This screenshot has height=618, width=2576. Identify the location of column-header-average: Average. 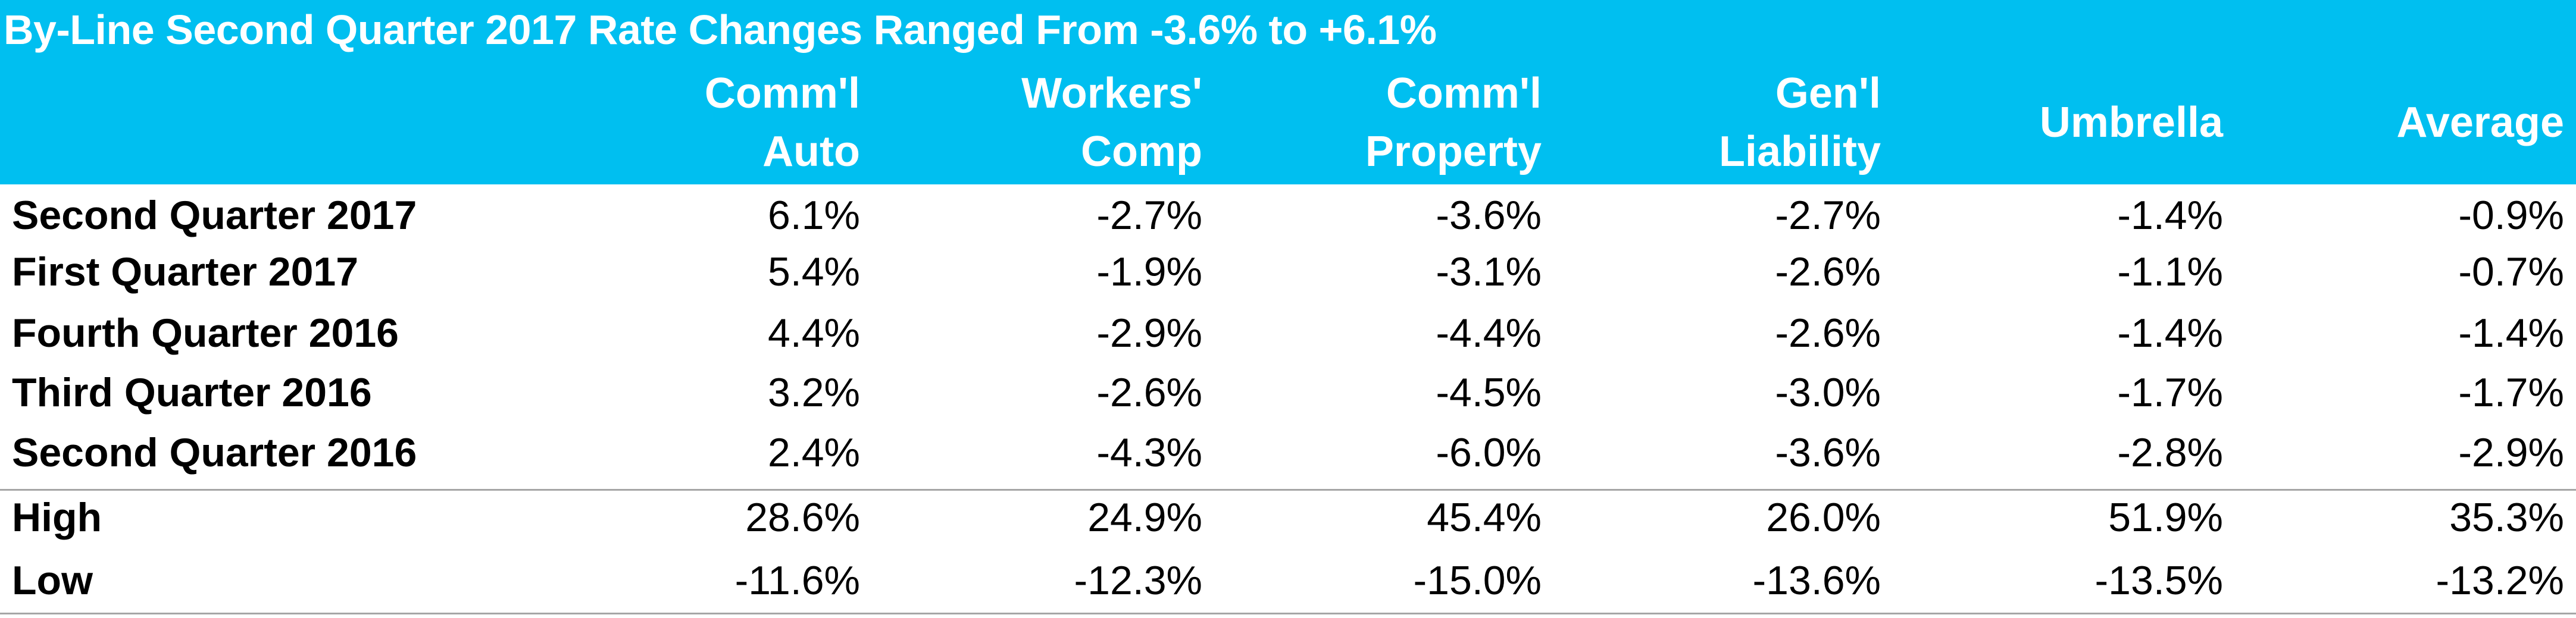
(2481, 123).